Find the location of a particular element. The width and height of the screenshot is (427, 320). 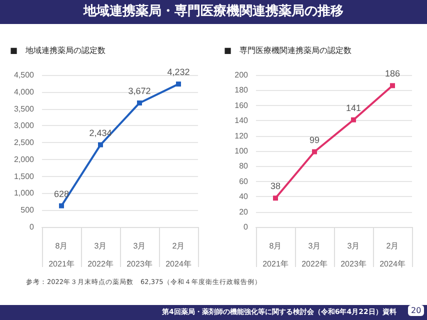

y-tick-label: 120 is located at coordinates (241, 135).